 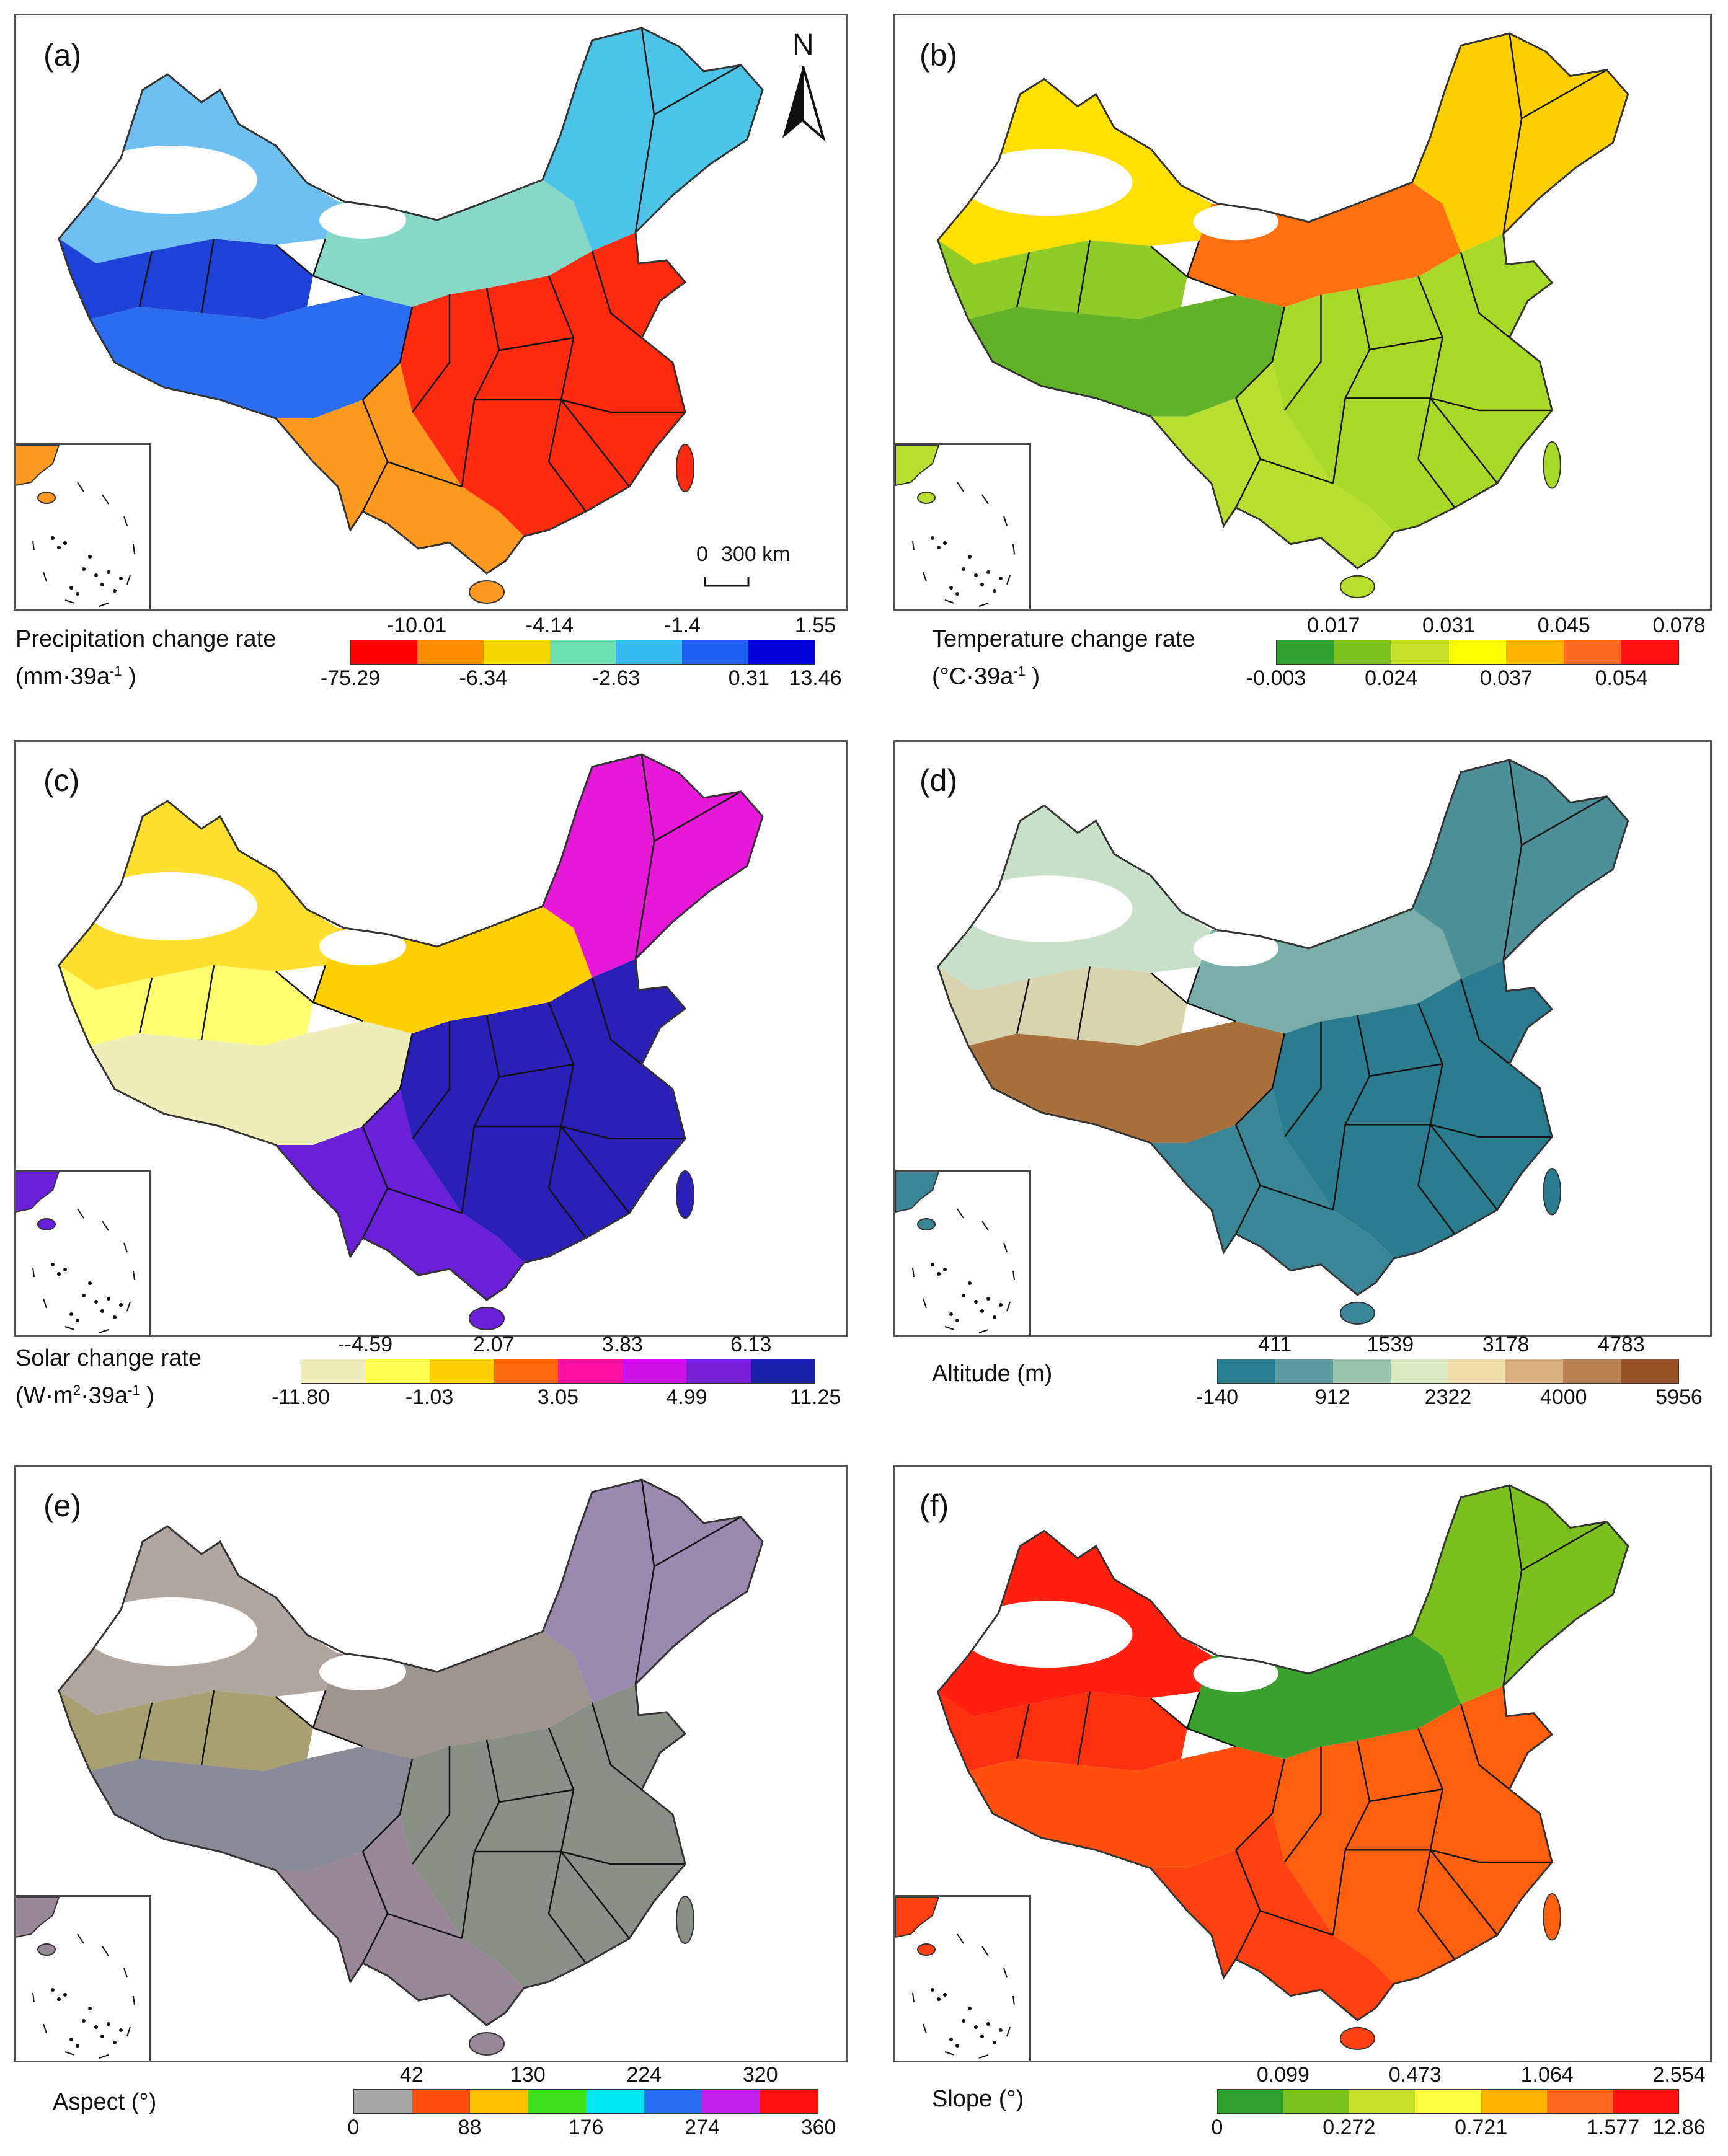 What do you see at coordinates (528, 2075) in the screenshot?
I see `legend-tick-top: 130` at bounding box center [528, 2075].